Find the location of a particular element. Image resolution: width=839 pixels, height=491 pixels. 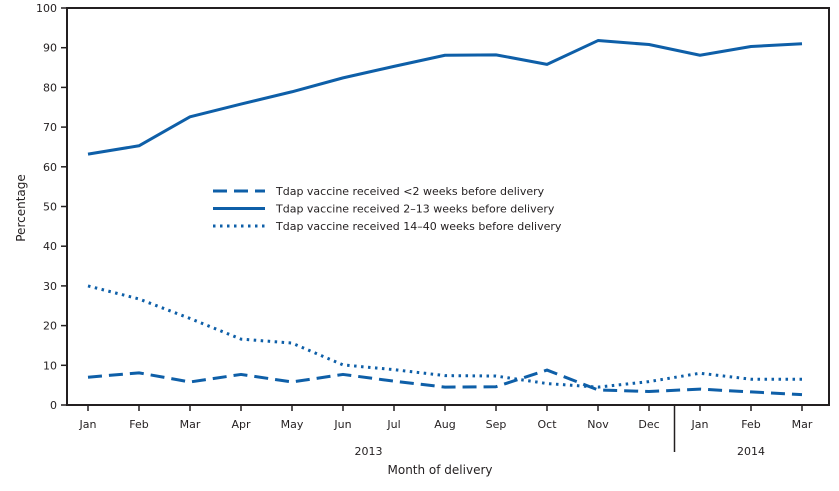

year-label: 2014 is located at coordinates (751, 451).